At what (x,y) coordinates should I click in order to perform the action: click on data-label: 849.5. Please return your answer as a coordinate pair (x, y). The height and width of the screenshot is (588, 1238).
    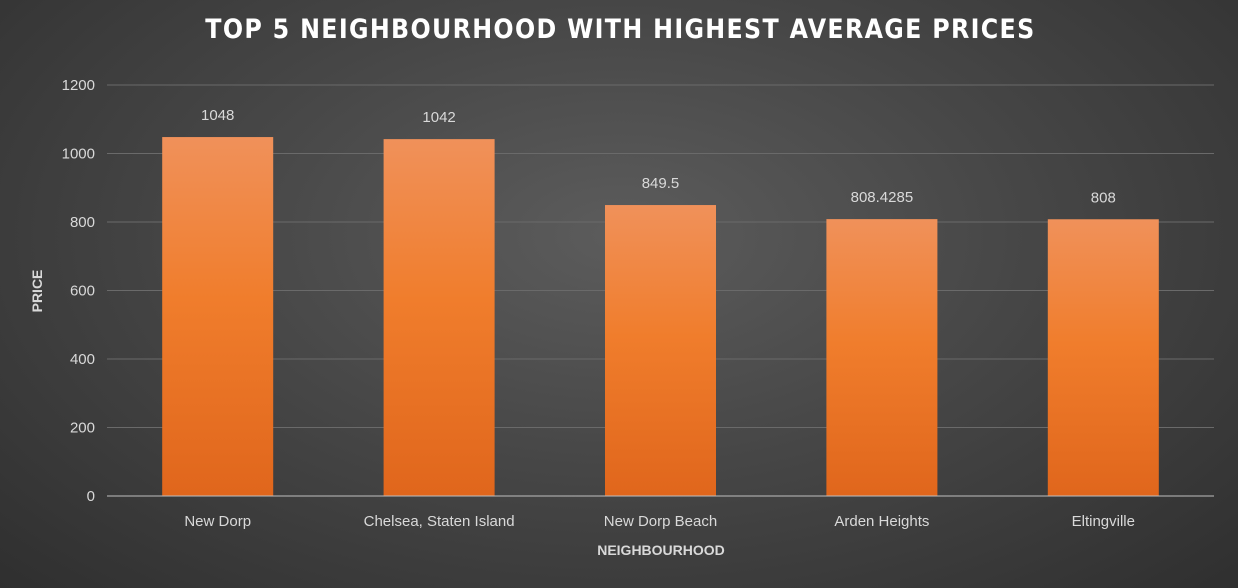
    Looking at the image, I should click on (661, 183).